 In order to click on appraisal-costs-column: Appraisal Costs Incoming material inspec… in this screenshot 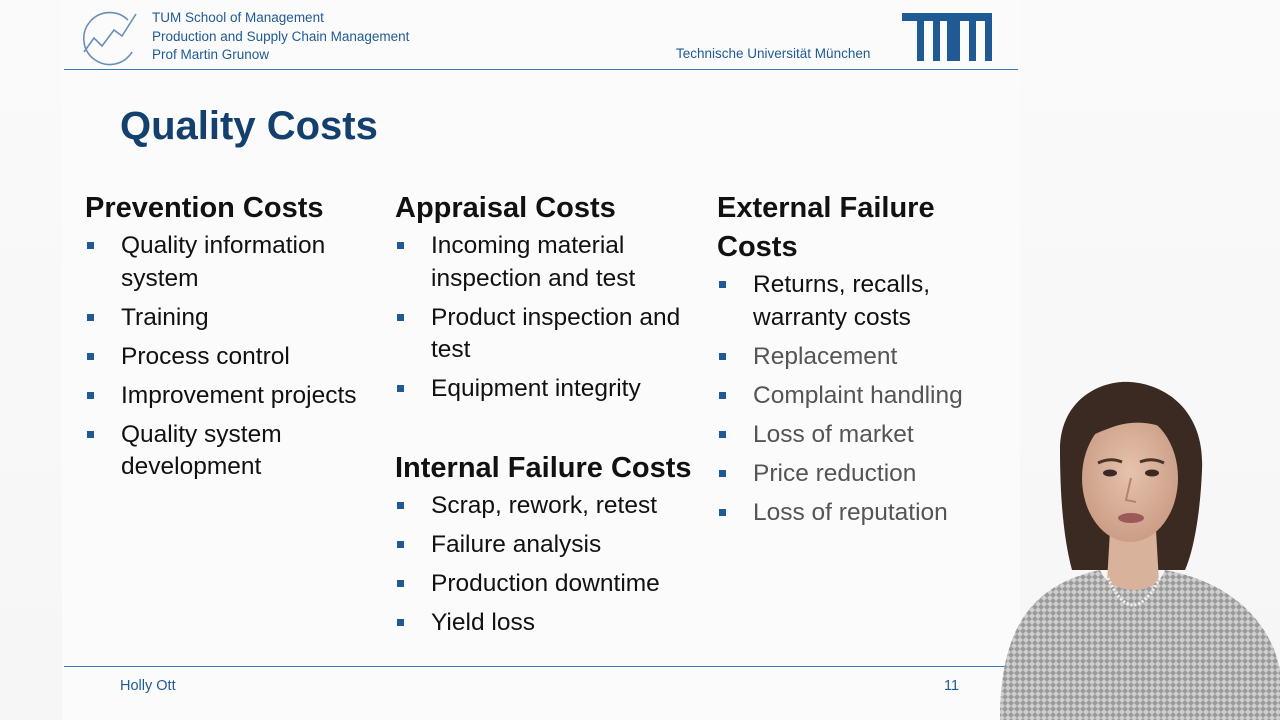, I will do `click(545, 300)`.